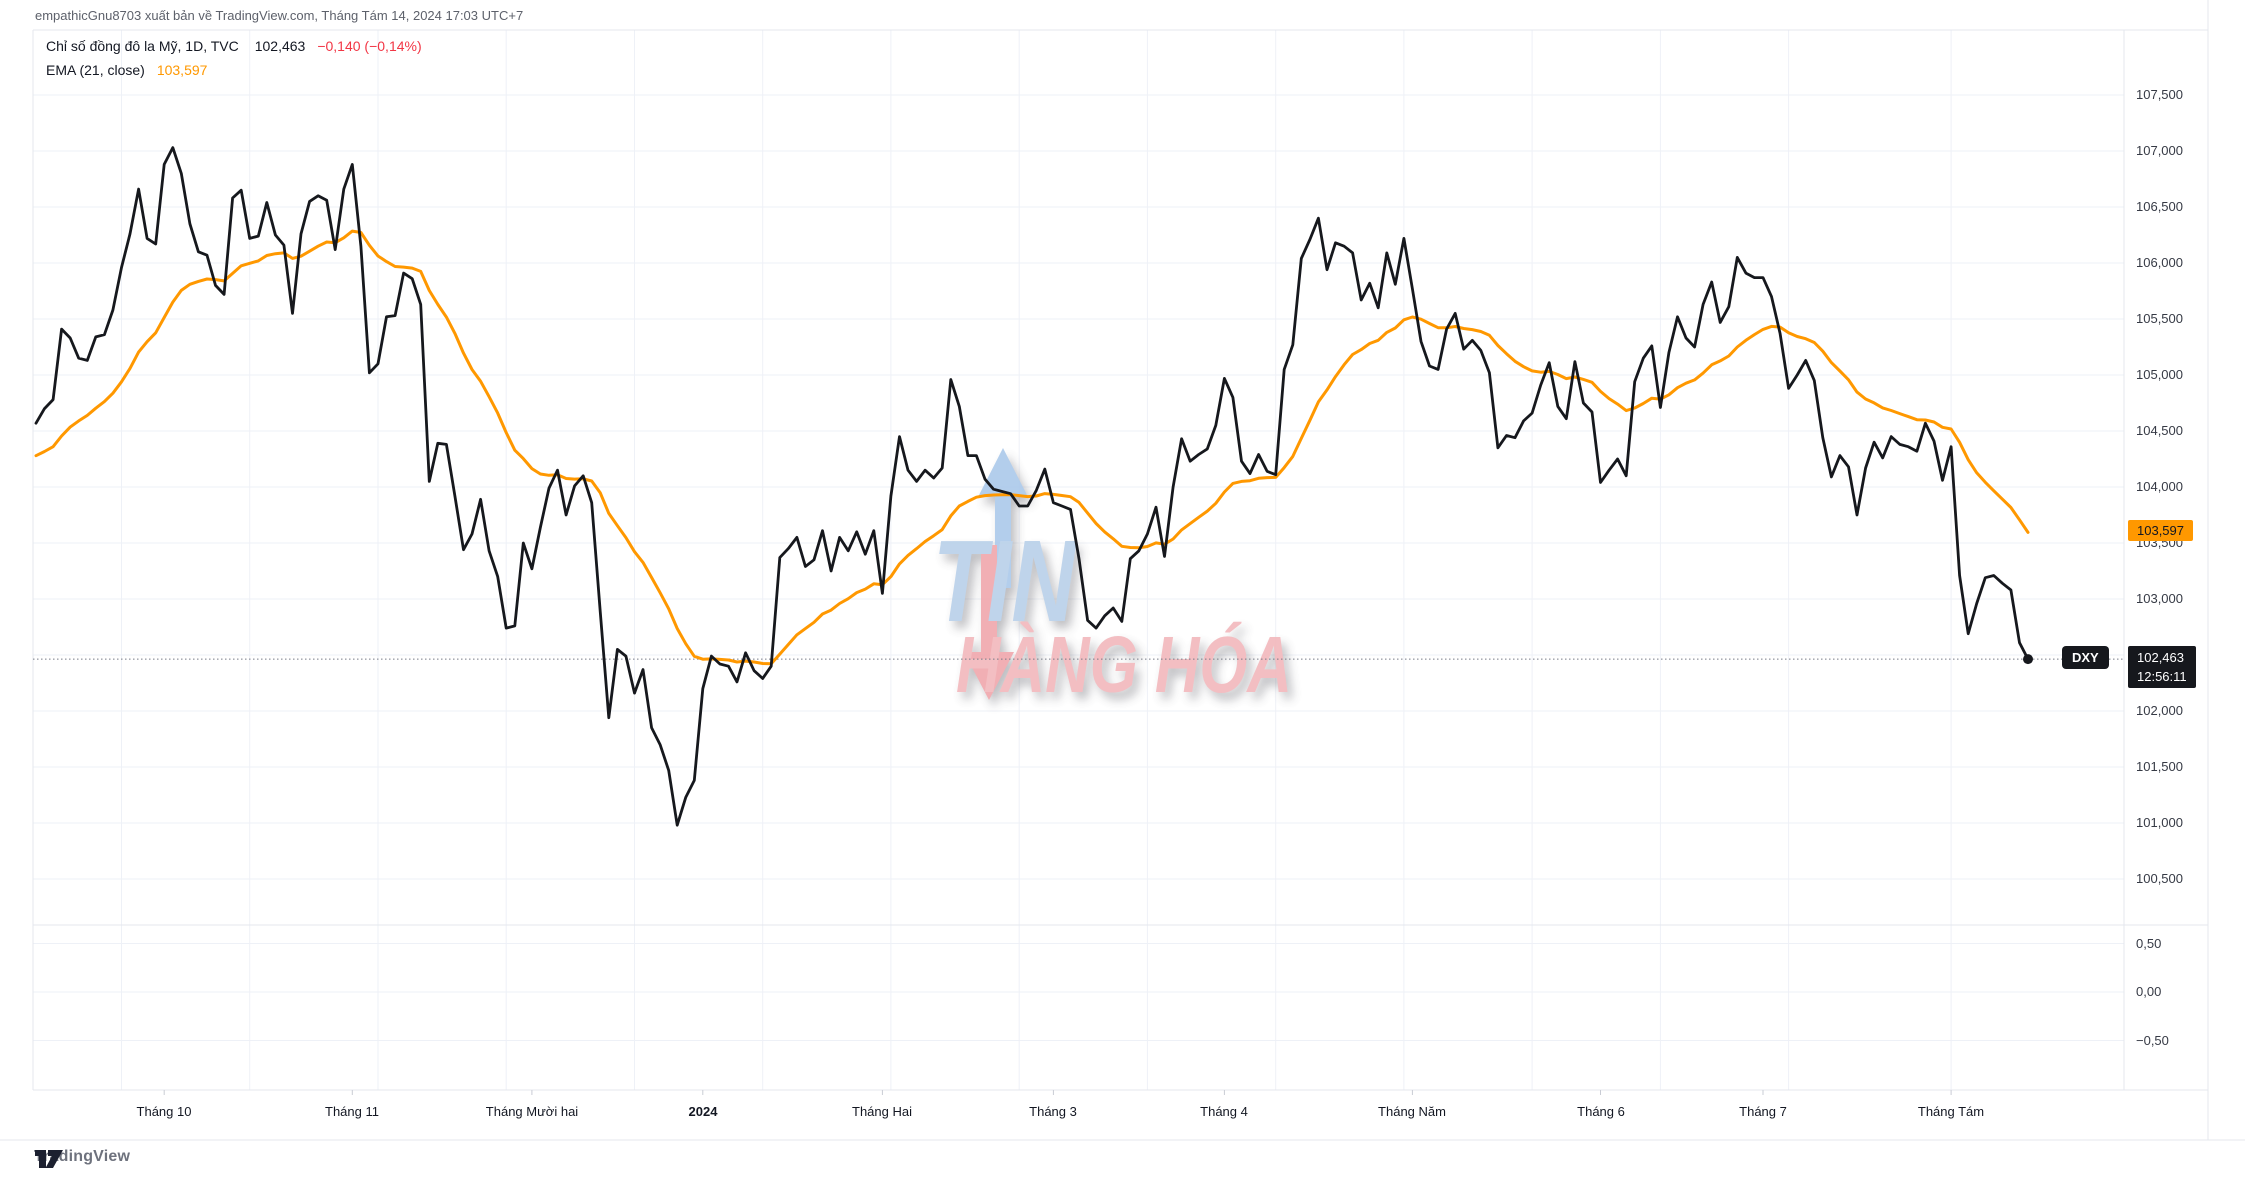 The width and height of the screenshot is (2245, 1194). I want to click on watermark-up-arrow-icon, so click(1003, 518).